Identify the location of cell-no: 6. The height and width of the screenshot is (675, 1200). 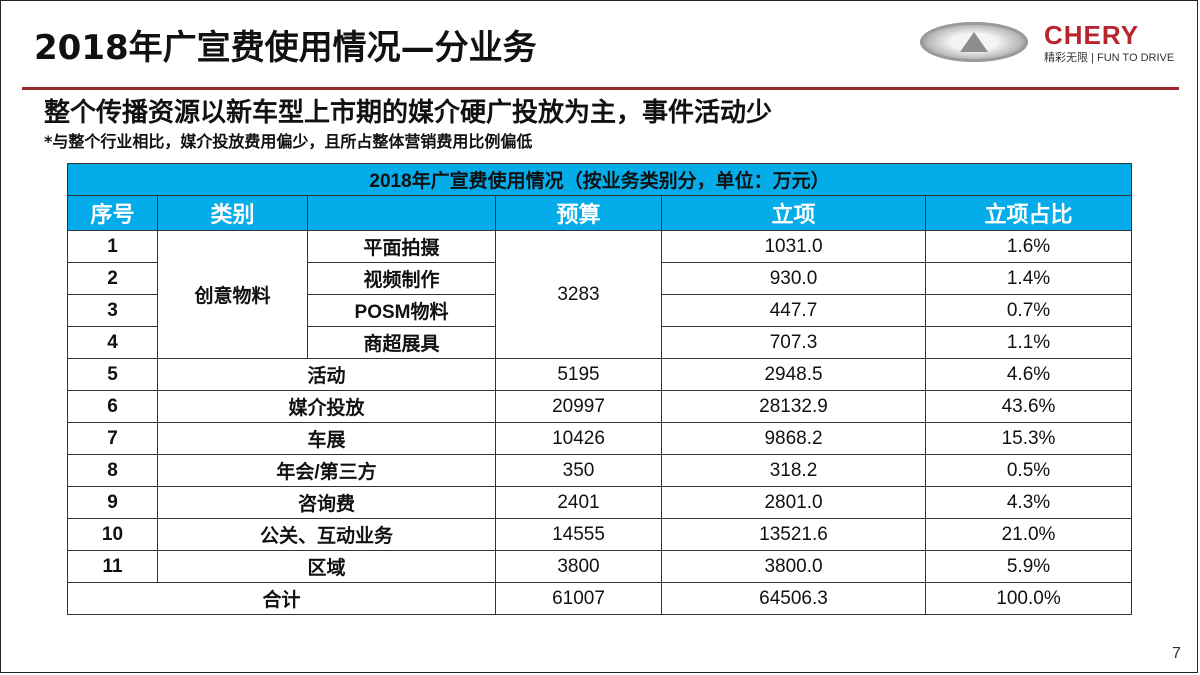
(112, 406).